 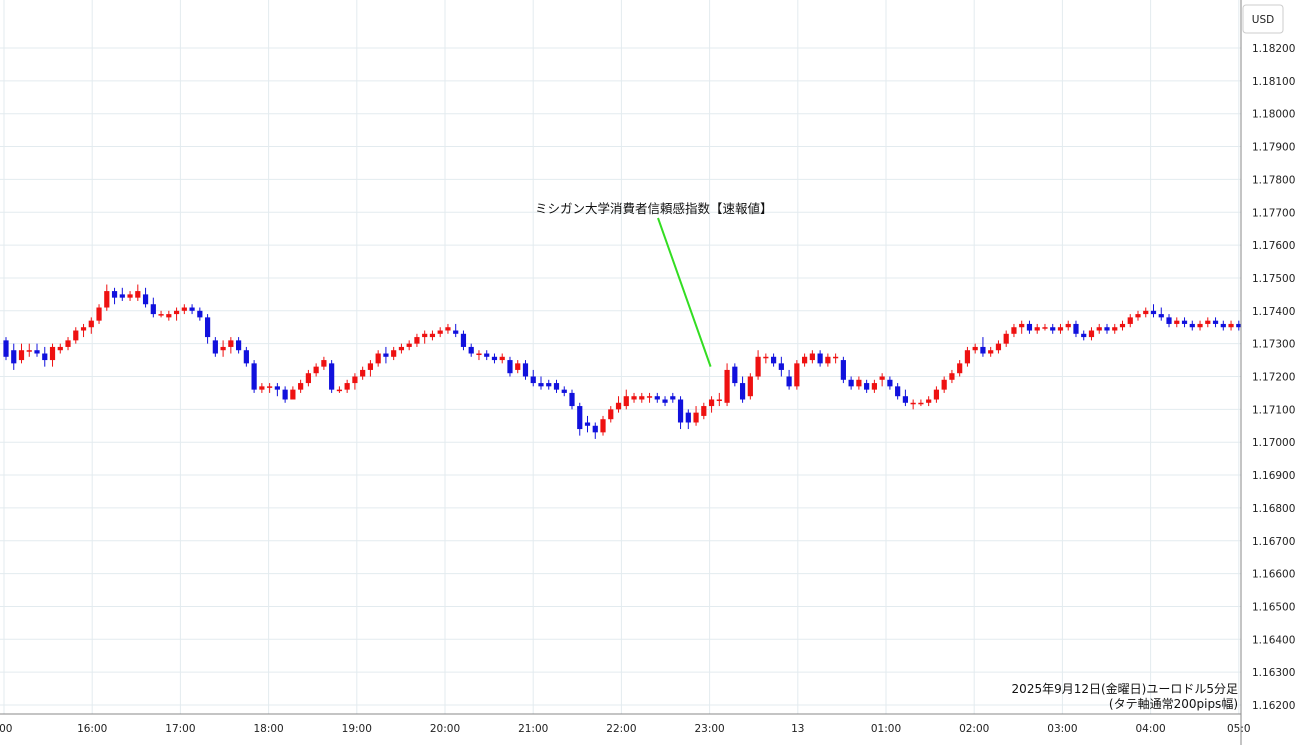 What do you see at coordinates (709, 729) in the screenshot?
I see `x-tick-label: 23:00` at bounding box center [709, 729].